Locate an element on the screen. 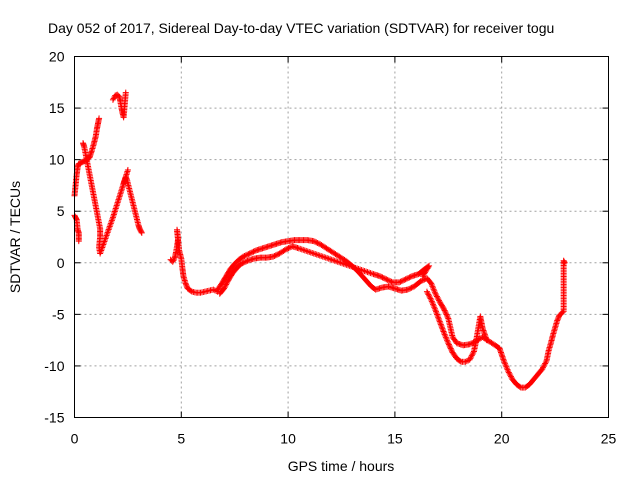  y-tick-label: 20 is located at coordinates (57, 57).